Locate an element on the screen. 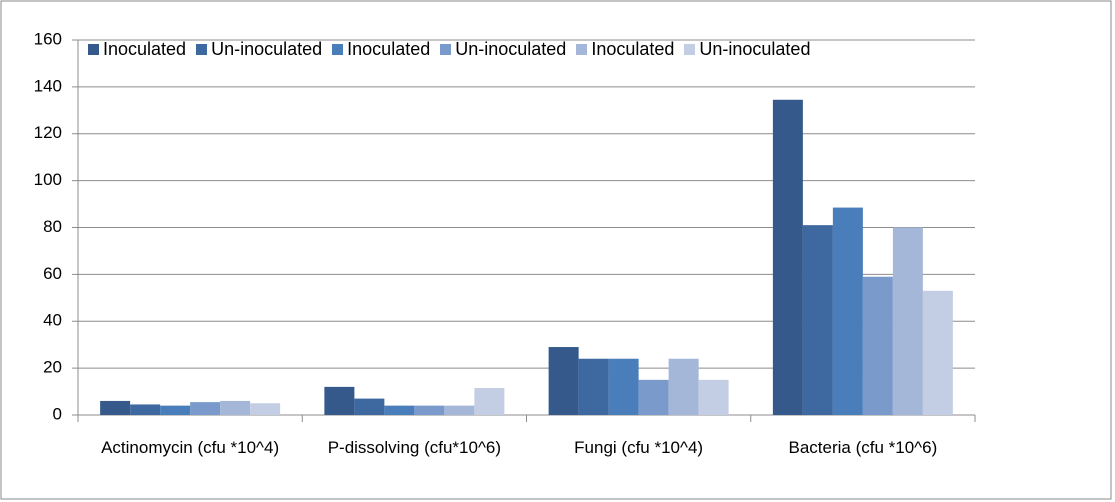 The height and width of the screenshot is (502, 1115). x-tick-label: Fungi (cfu *10^4) is located at coordinates (639, 447).